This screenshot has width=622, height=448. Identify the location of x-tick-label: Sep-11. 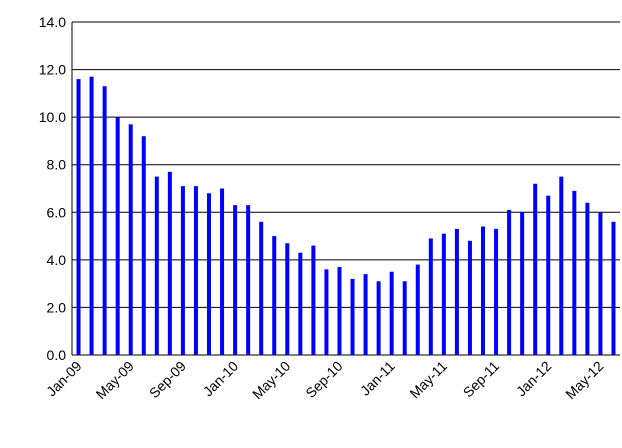
(481, 379).